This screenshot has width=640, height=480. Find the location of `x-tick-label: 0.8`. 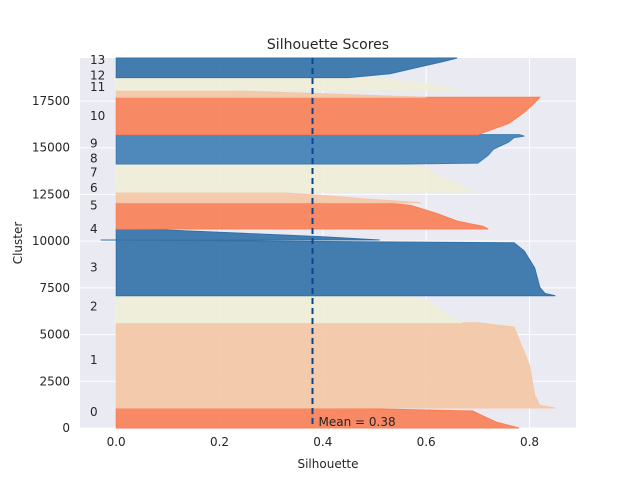

x-tick-label: 0.8 is located at coordinates (529, 442).